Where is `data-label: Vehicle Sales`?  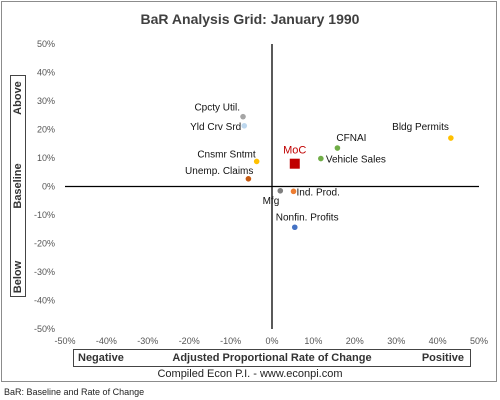
data-label: Vehicle Sales is located at coordinates (356, 160).